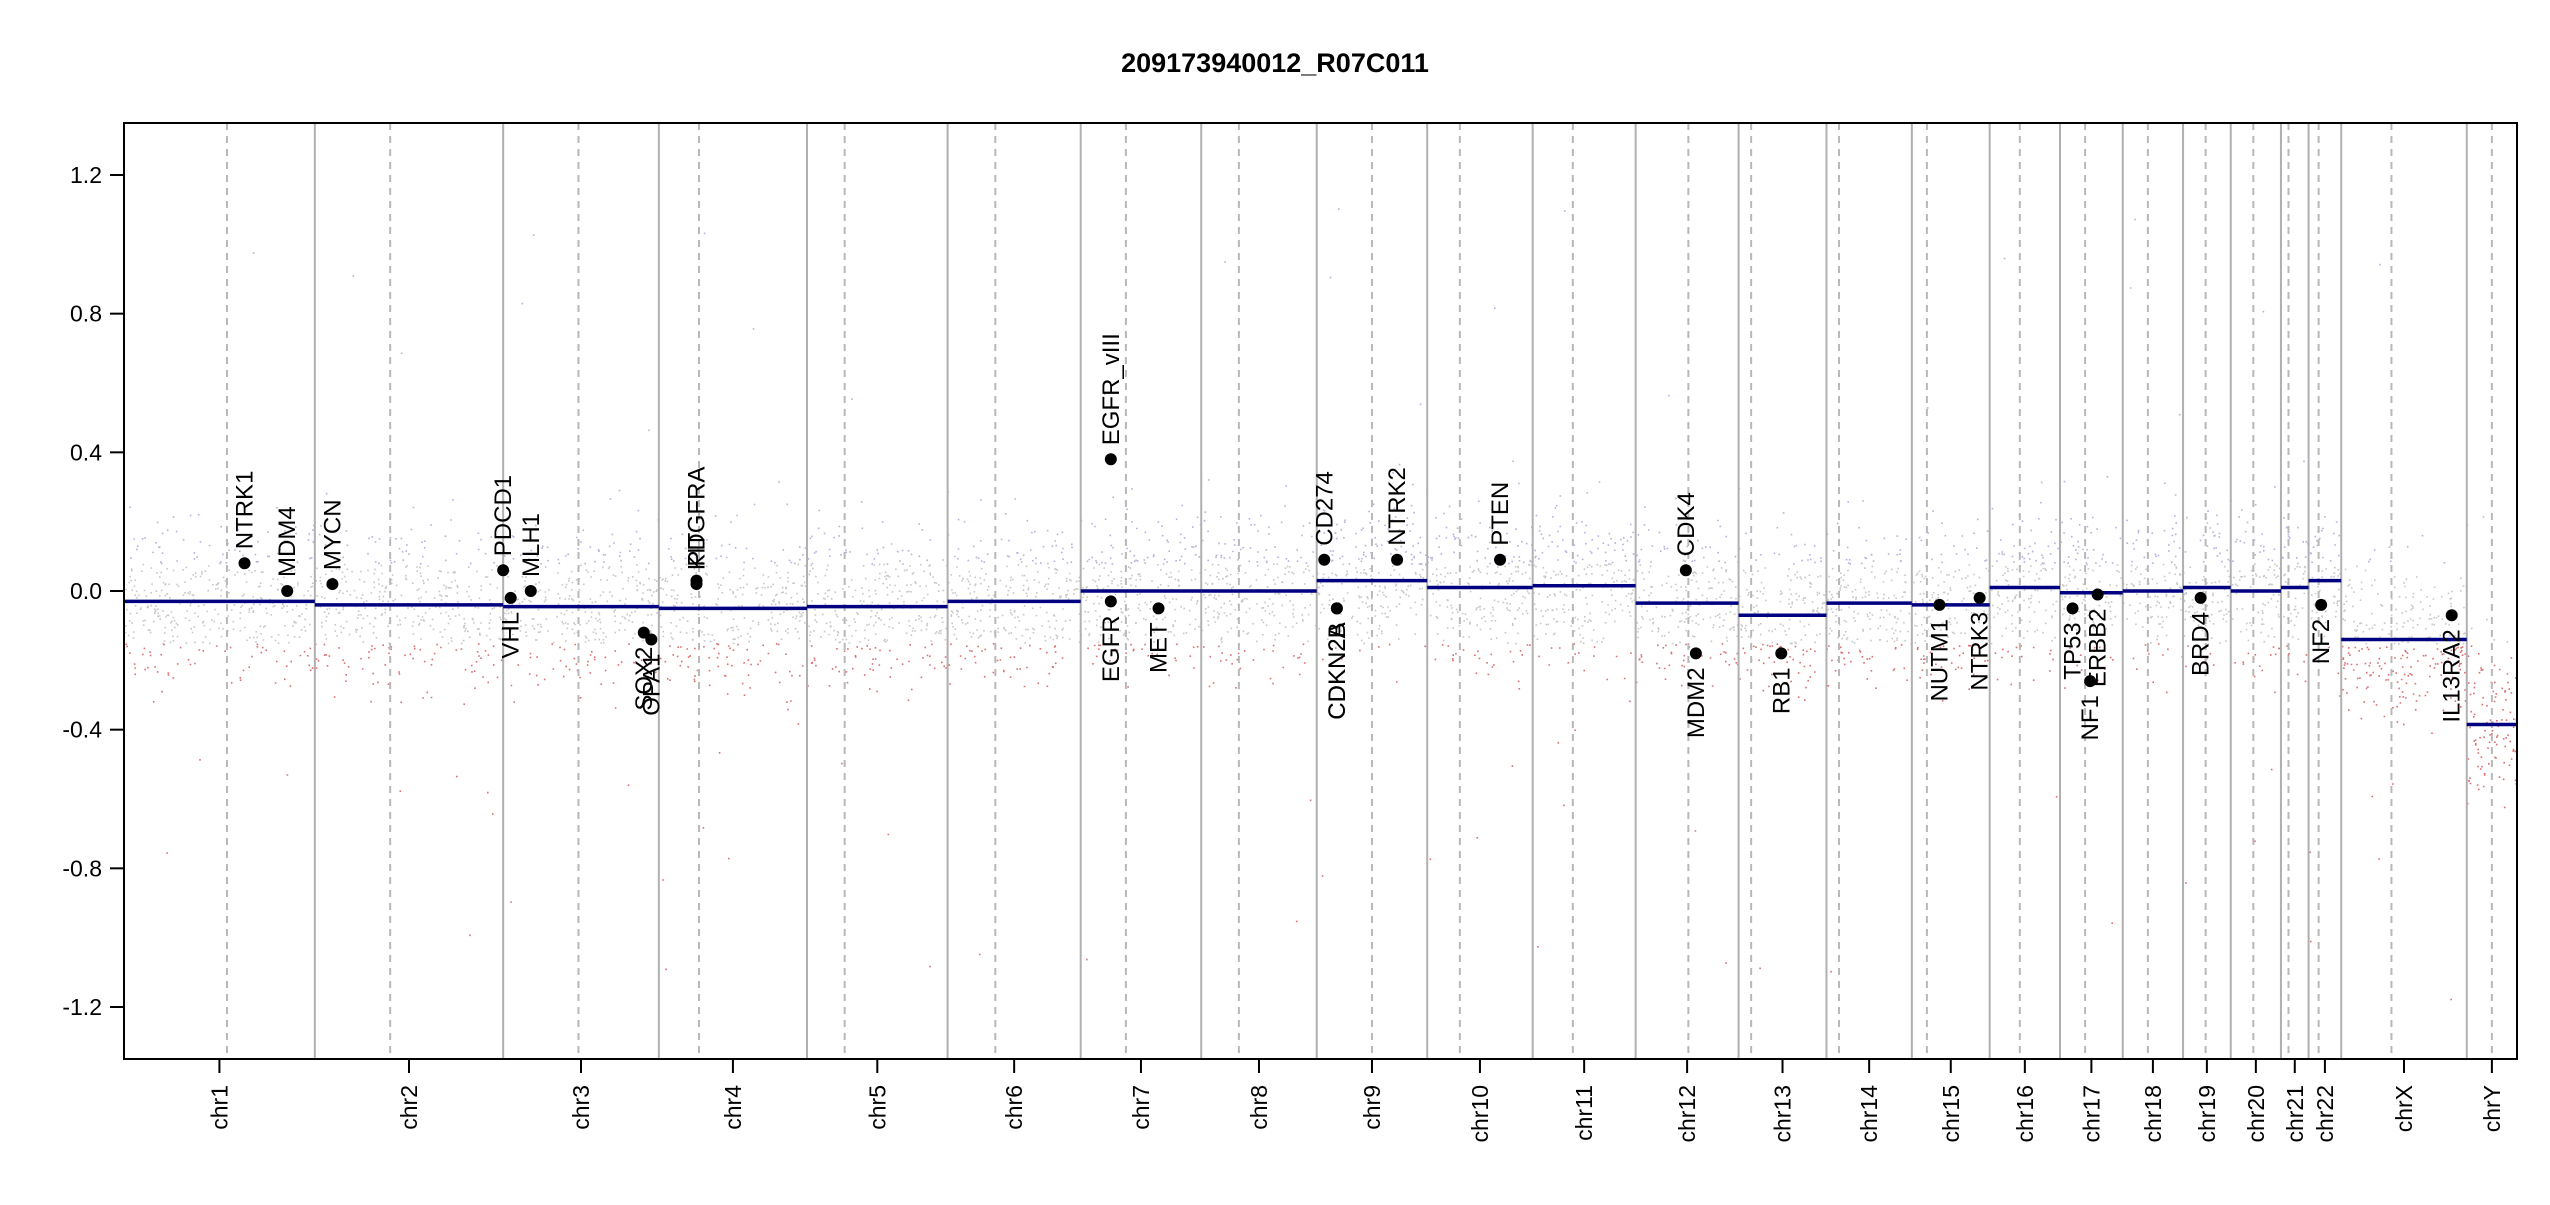 Image resolution: width=2550 pixels, height=1205 pixels. I want to click on gene-label: MDM2, so click(1696, 702).